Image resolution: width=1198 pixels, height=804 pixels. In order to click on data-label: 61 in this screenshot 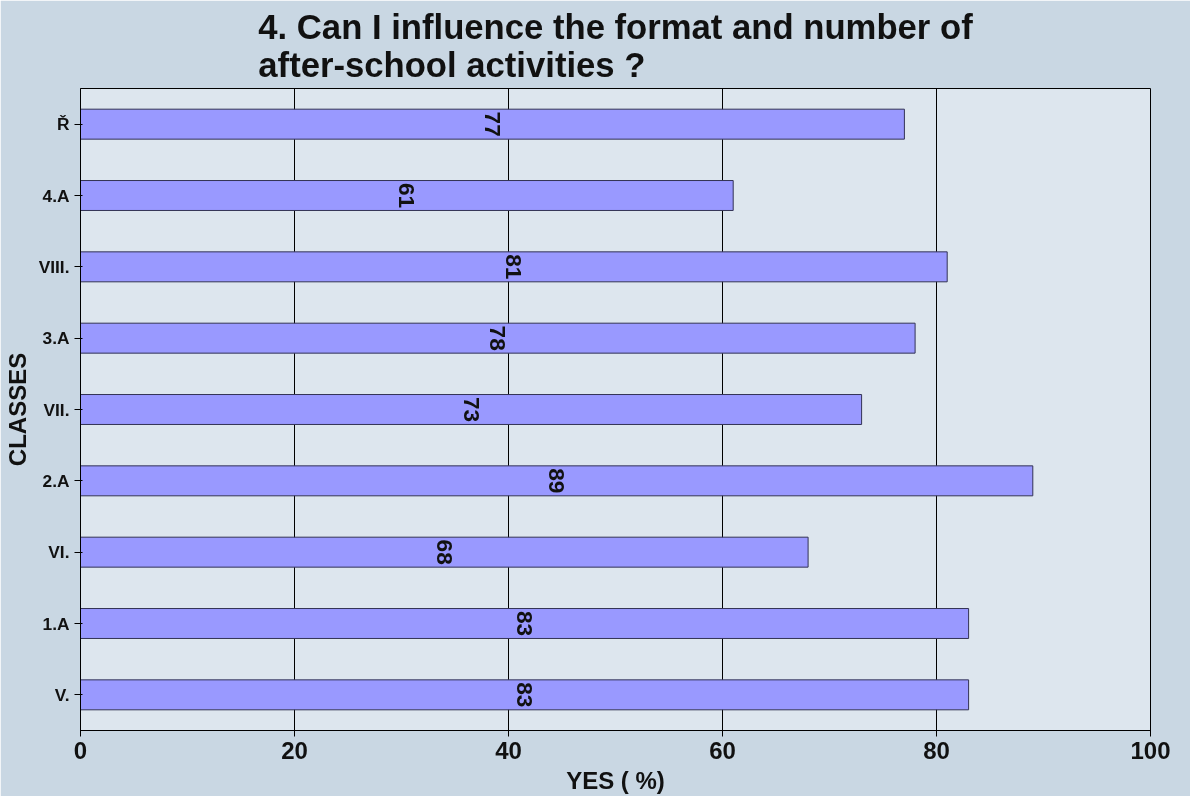, I will do `click(407, 195)`.